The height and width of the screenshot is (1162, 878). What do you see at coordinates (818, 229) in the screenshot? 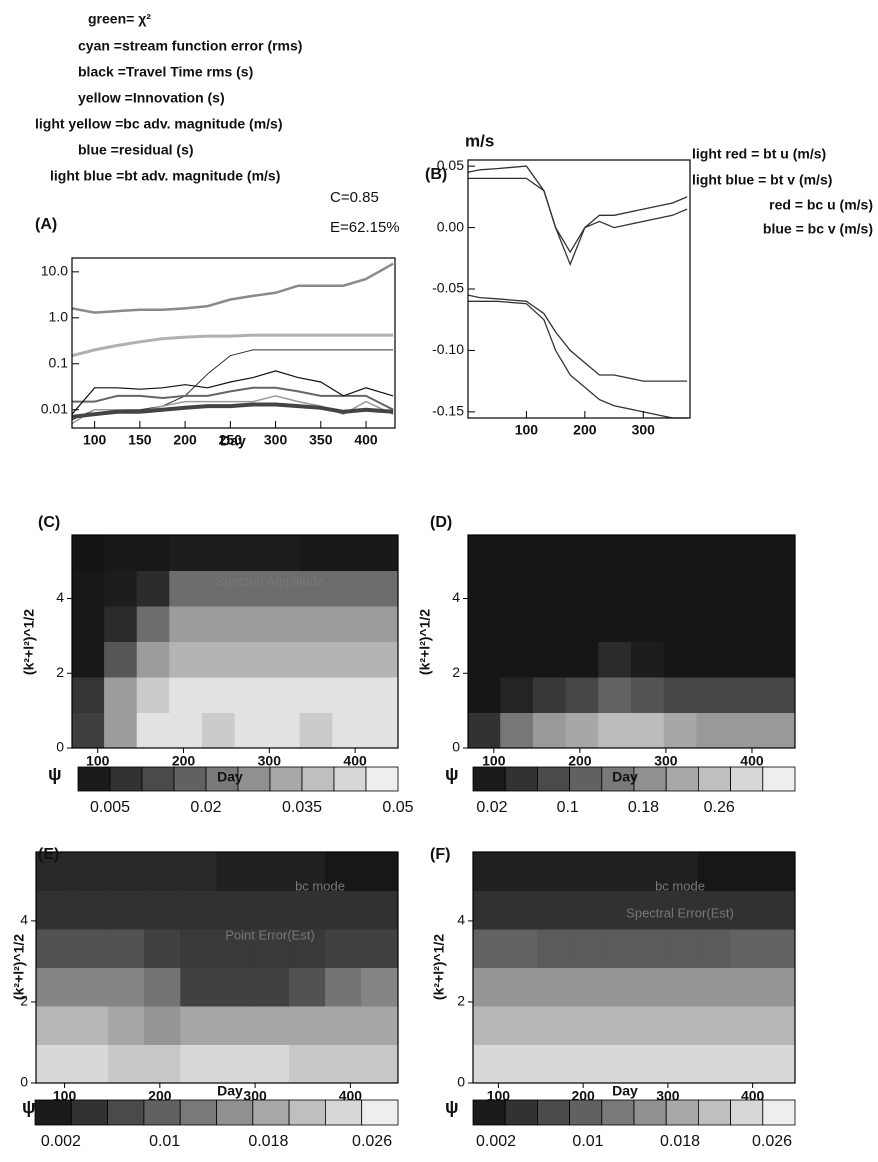
I see `legend-entry: blue = bc v (m/s)` at bounding box center [818, 229].